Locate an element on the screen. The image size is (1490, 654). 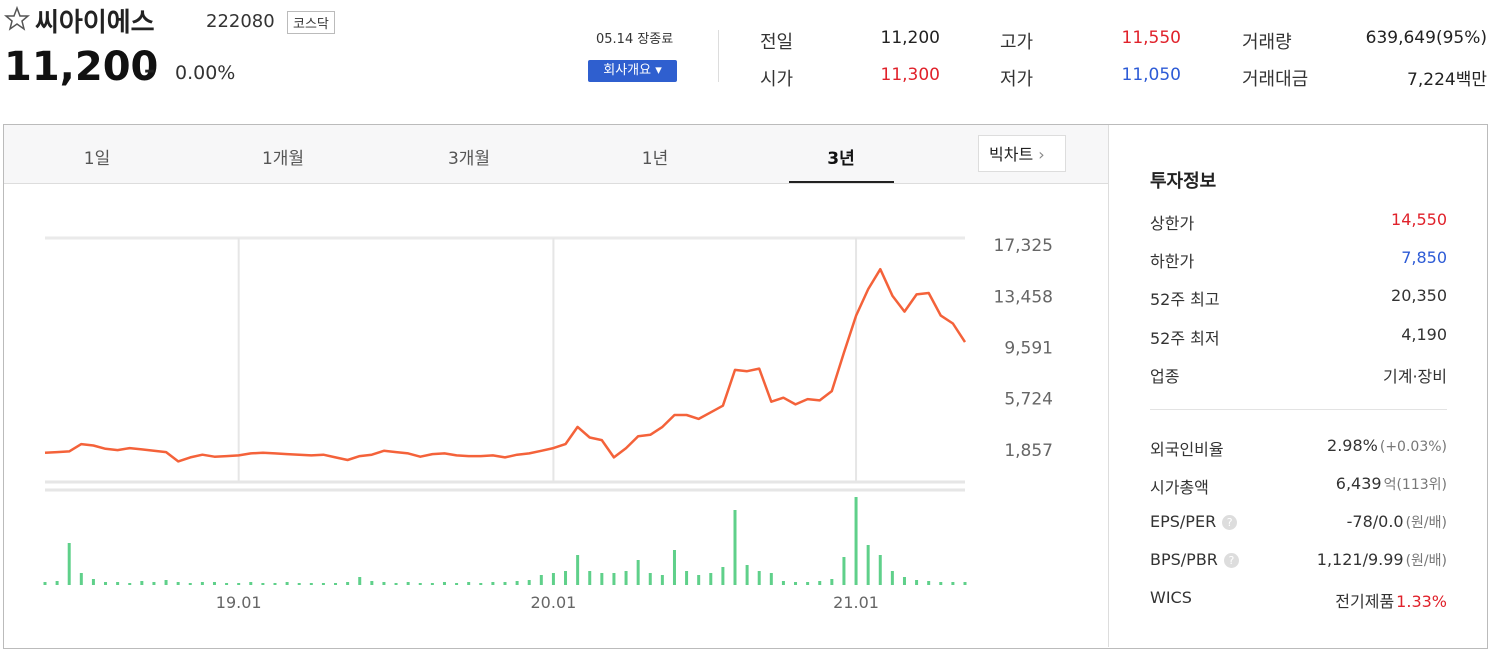
invest-label: 상한가 is located at coordinates (1172, 222).